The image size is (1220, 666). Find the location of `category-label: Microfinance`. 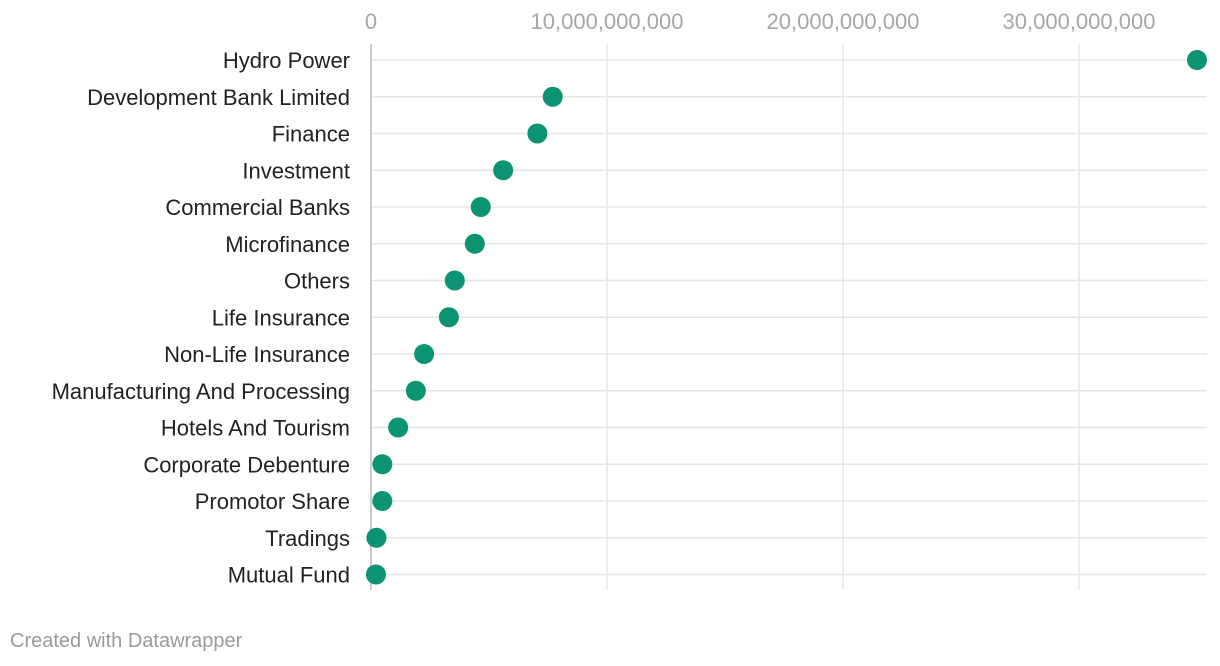

category-label: Microfinance is located at coordinates (287, 244).